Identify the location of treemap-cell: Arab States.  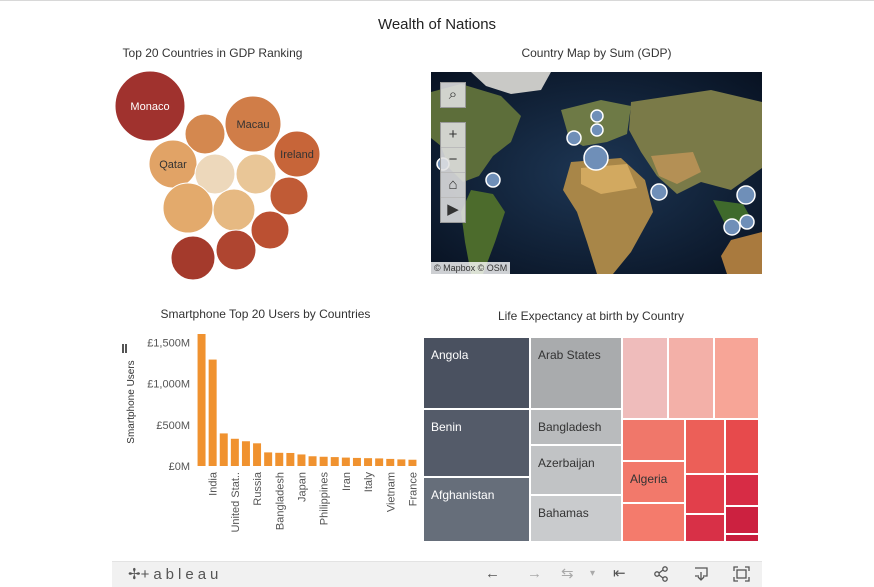
(576, 373).